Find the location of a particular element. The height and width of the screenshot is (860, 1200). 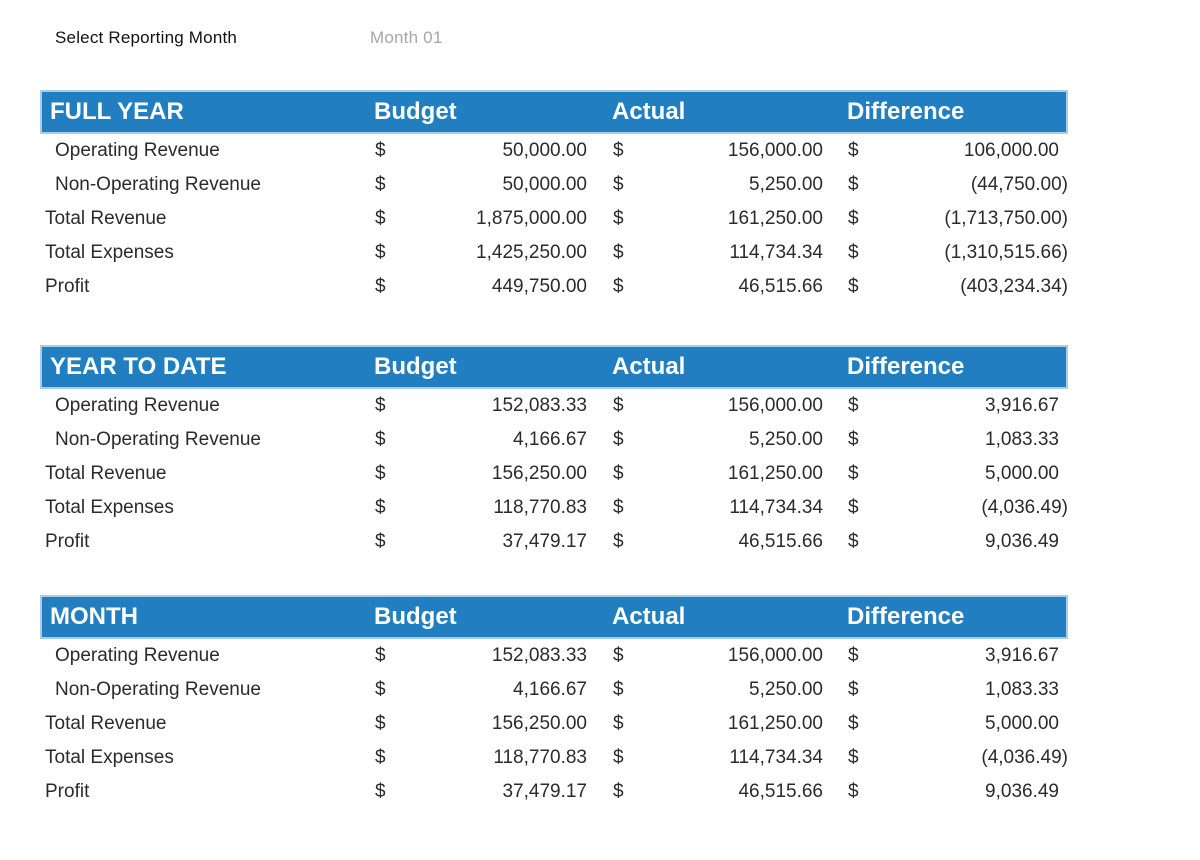

difference-amount: 9,036.49 is located at coordinates (1022, 541).